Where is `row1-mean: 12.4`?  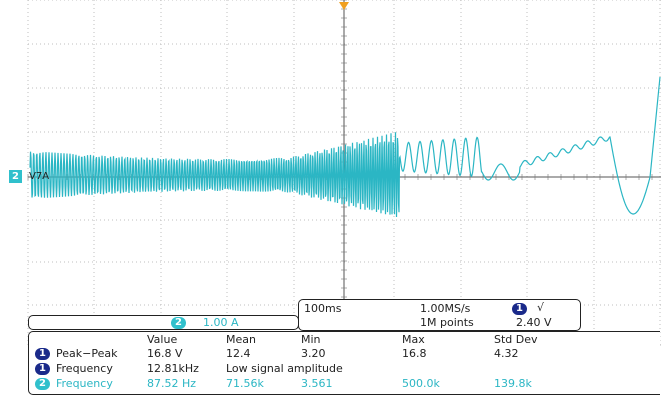
row1-mean: 12.4 is located at coordinates (238, 353).